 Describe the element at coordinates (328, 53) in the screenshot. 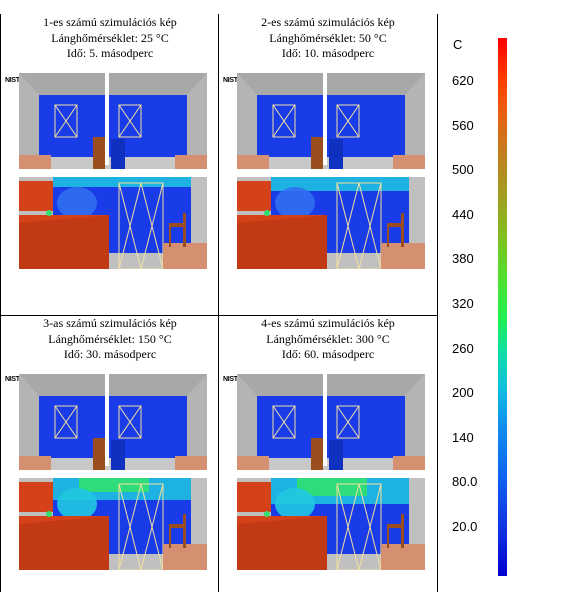

I see `panel-time: Idő: 10. másodperc` at that location.